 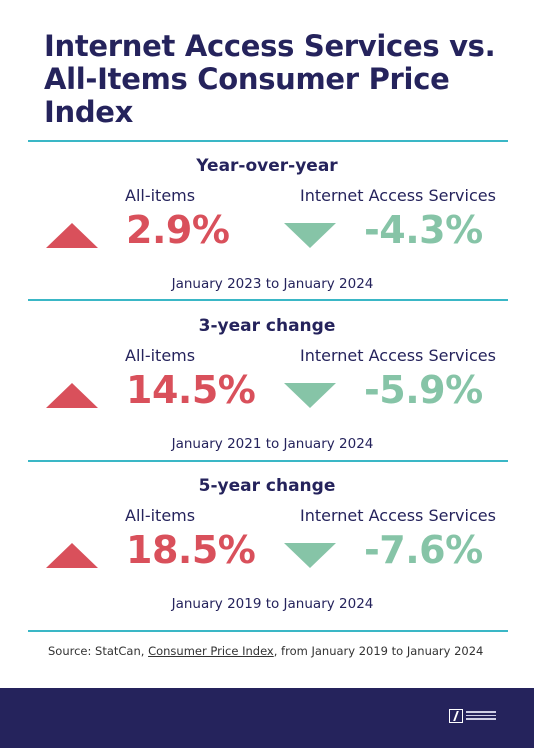 I want to click on section-heading: 3-year change, so click(x=267, y=326).